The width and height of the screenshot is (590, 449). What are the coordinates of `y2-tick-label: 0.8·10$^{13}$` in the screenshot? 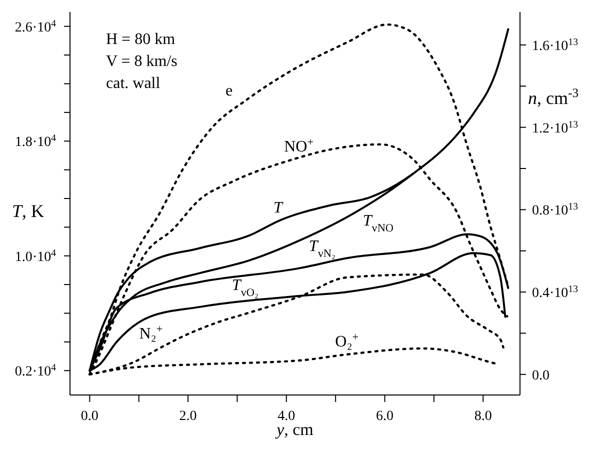 It's located at (555, 210).